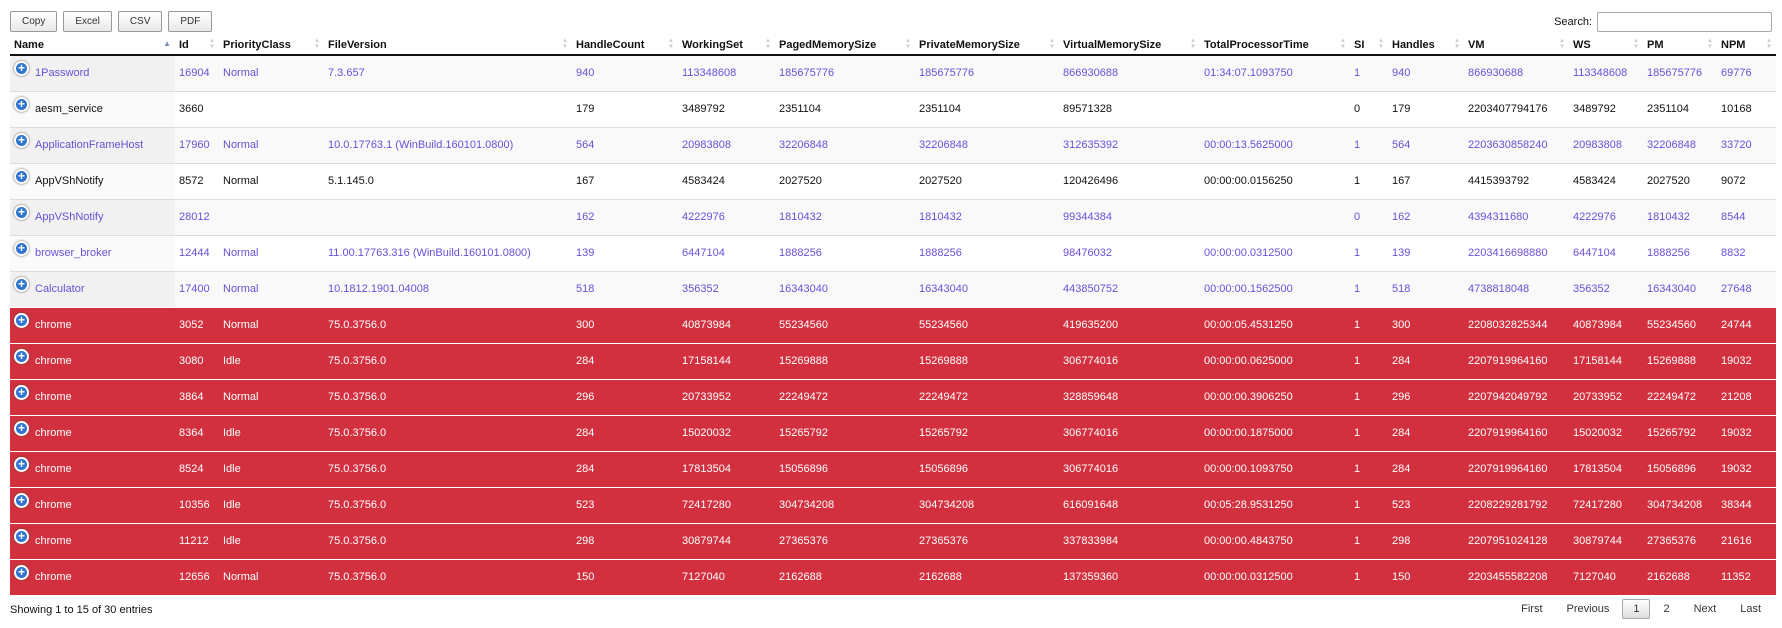 The width and height of the screenshot is (1782, 628). I want to click on cell-value: 98476032, so click(1087, 253).